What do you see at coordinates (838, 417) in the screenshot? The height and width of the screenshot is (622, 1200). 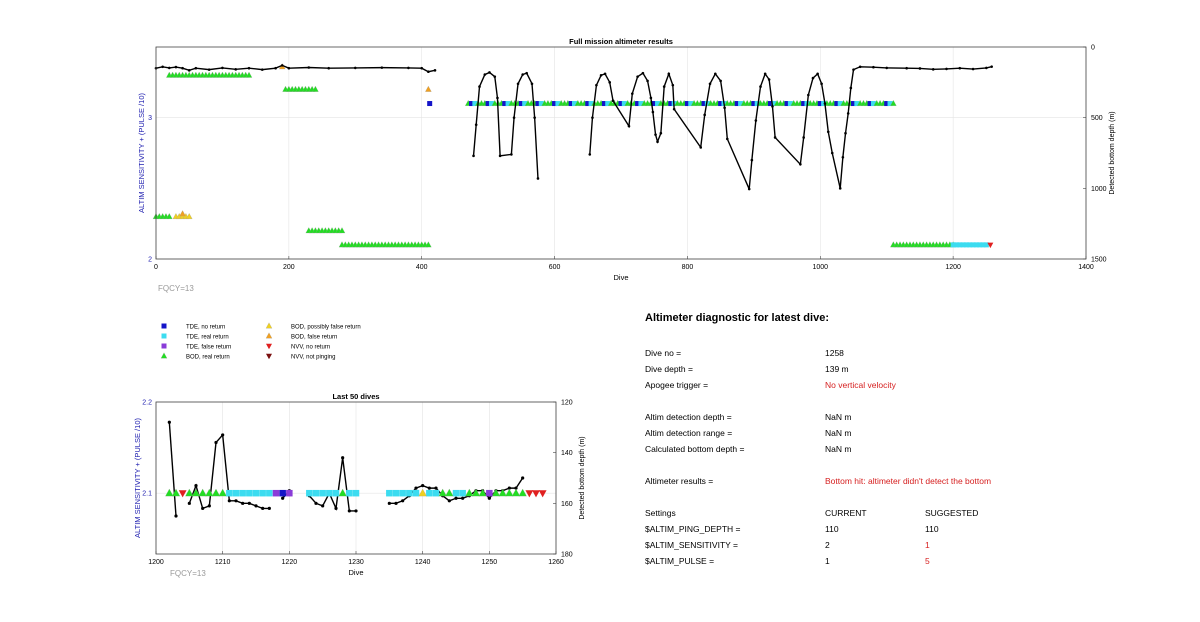 I see `diag-value-altim-detection-depth: NaN m` at bounding box center [838, 417].